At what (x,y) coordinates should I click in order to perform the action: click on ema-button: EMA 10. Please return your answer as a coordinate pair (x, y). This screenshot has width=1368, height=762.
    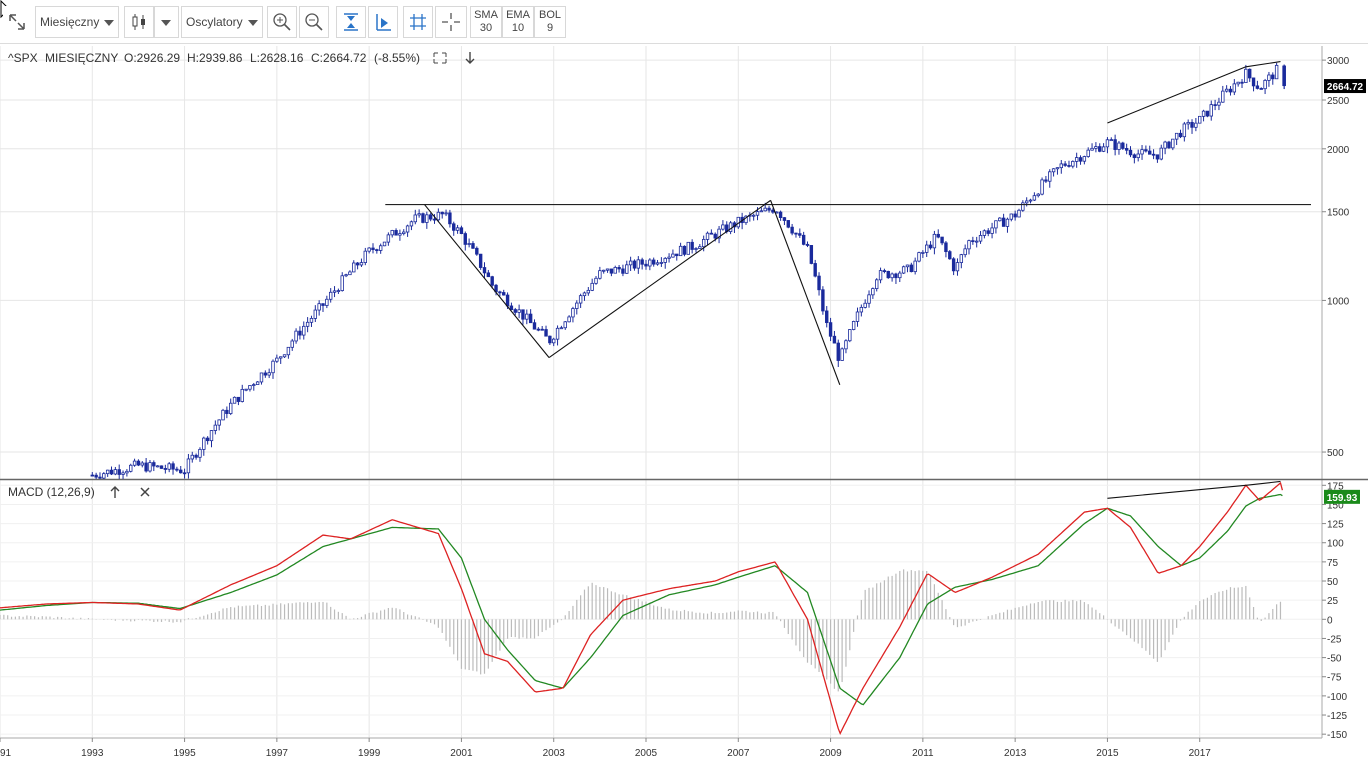
    Looking at the image, I should click on (518, 22).